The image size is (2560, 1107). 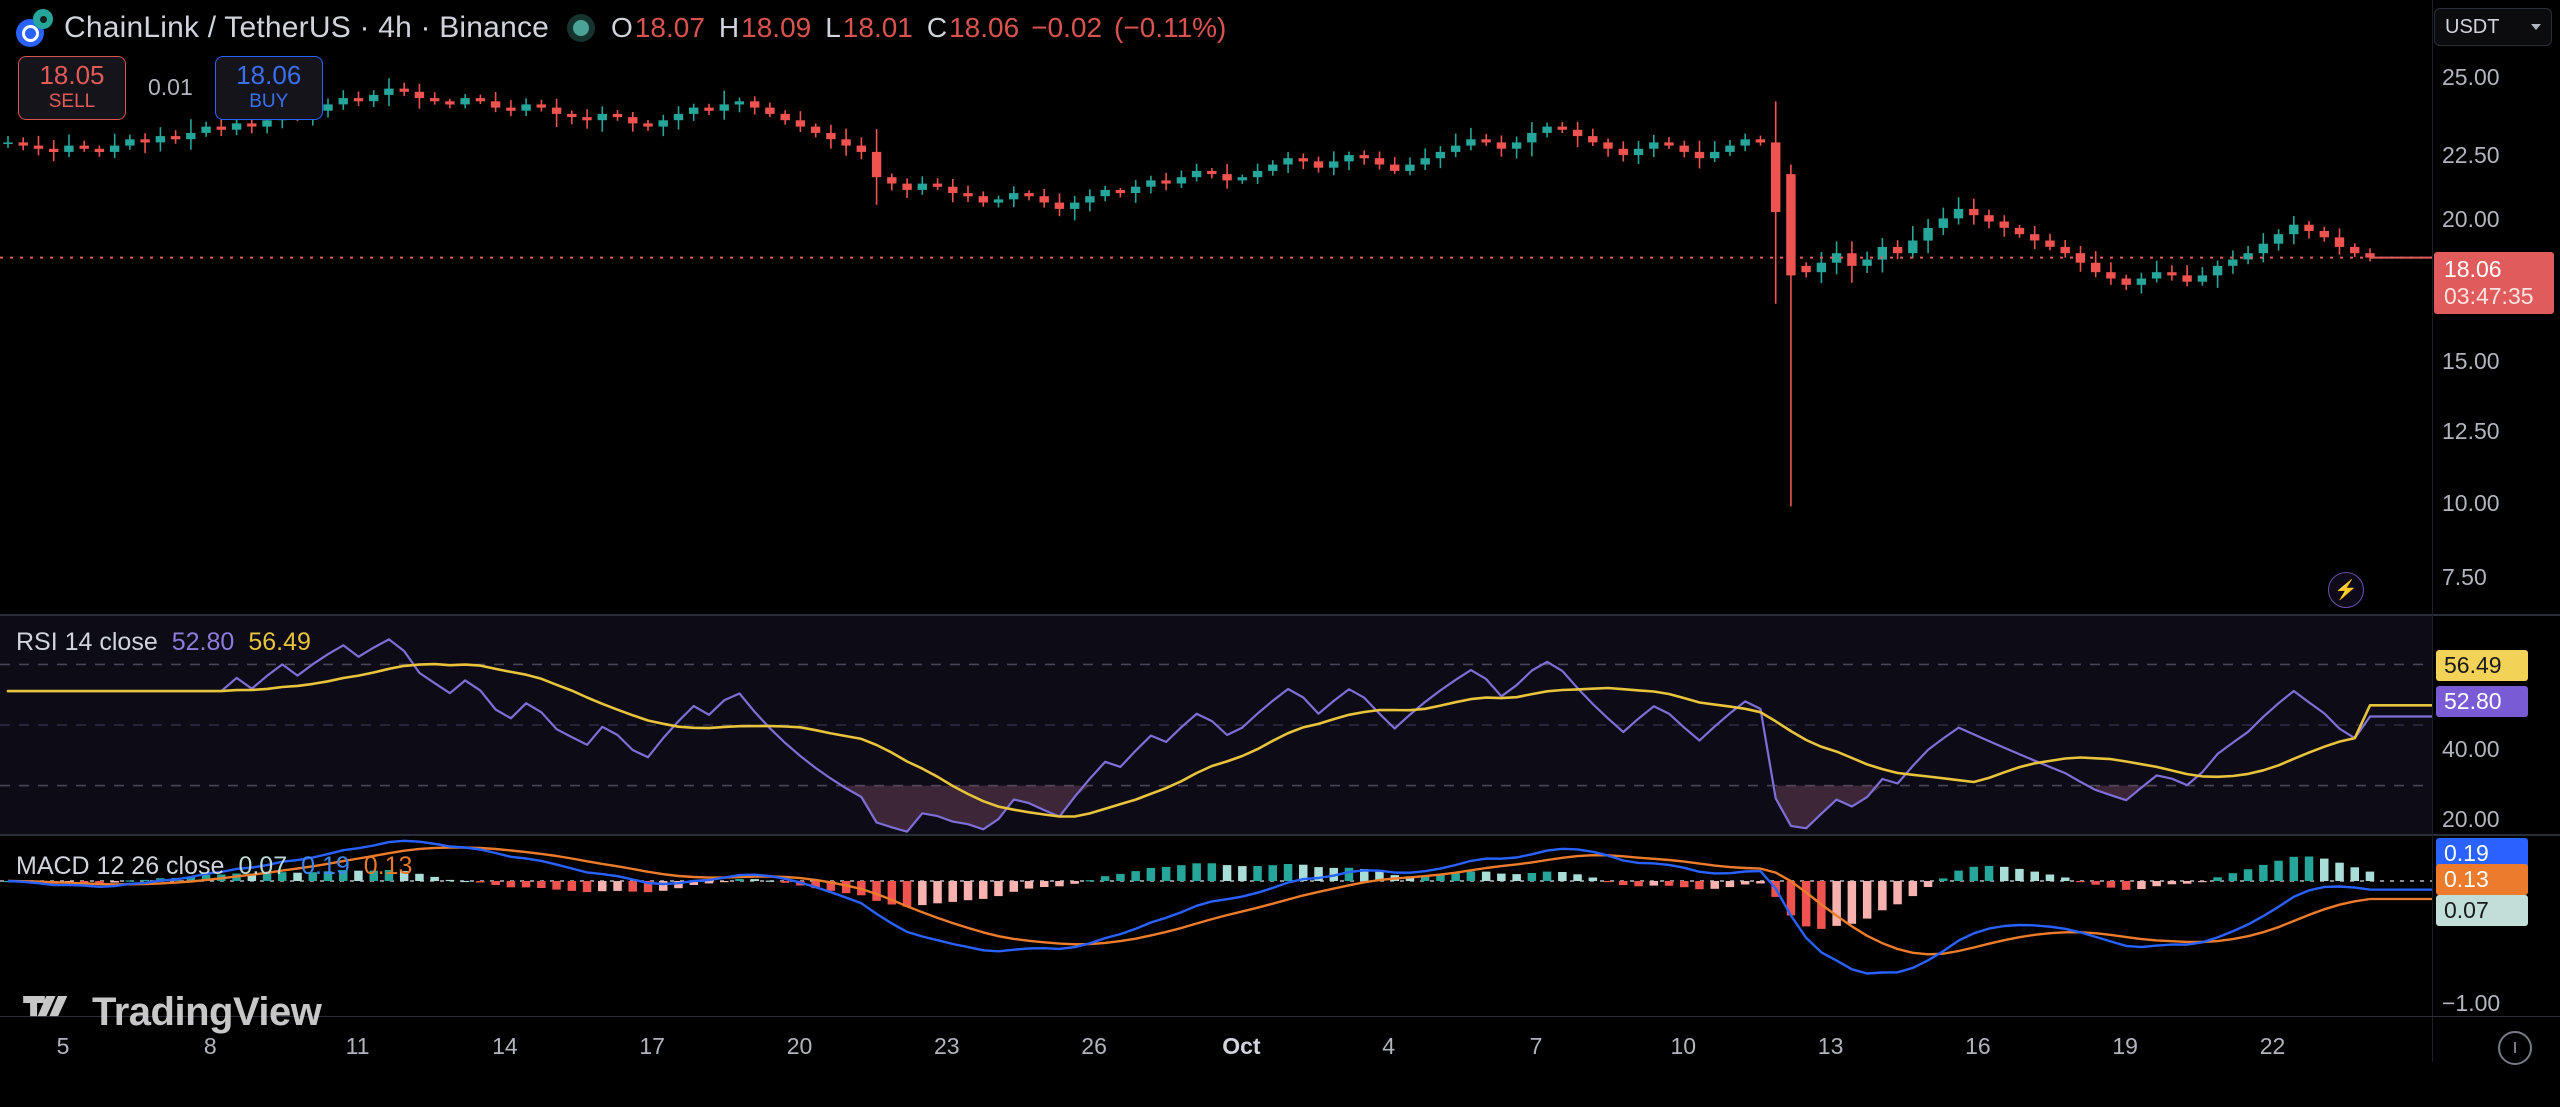 I want to click on lightning-icon: ⚡, so click(x=2346, y=590).